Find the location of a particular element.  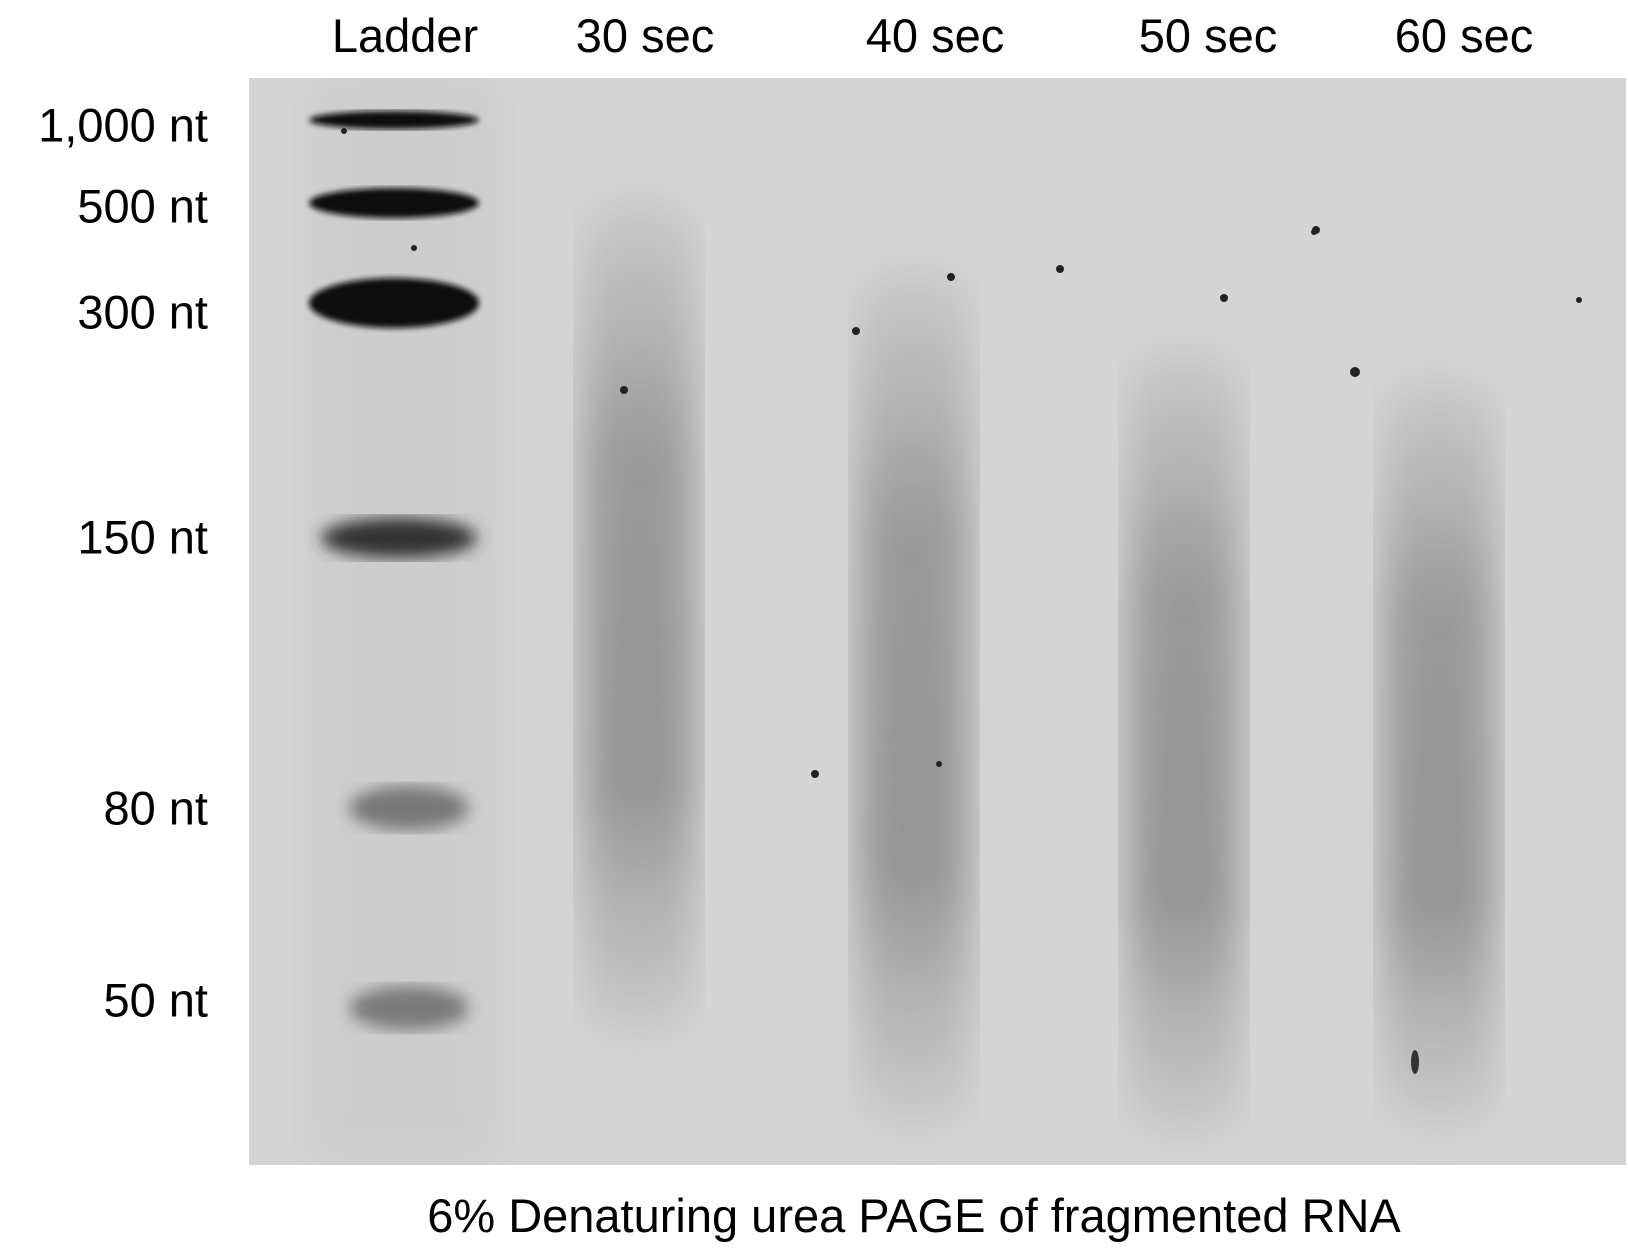

size-label-80: 80 nt is located at coordinates (155, 808).